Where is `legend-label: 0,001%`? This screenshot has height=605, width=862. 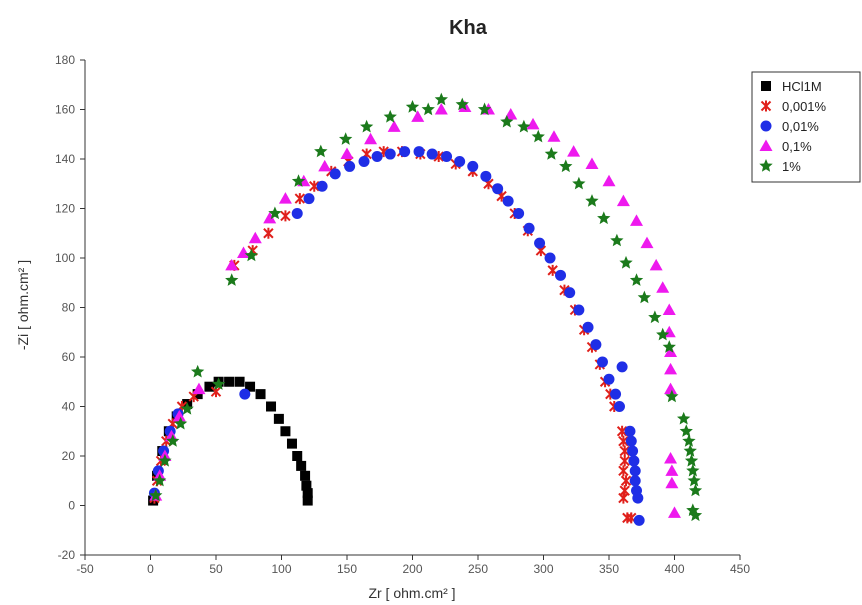
legend-label: 0,001% is located at coordinates (804, 106).